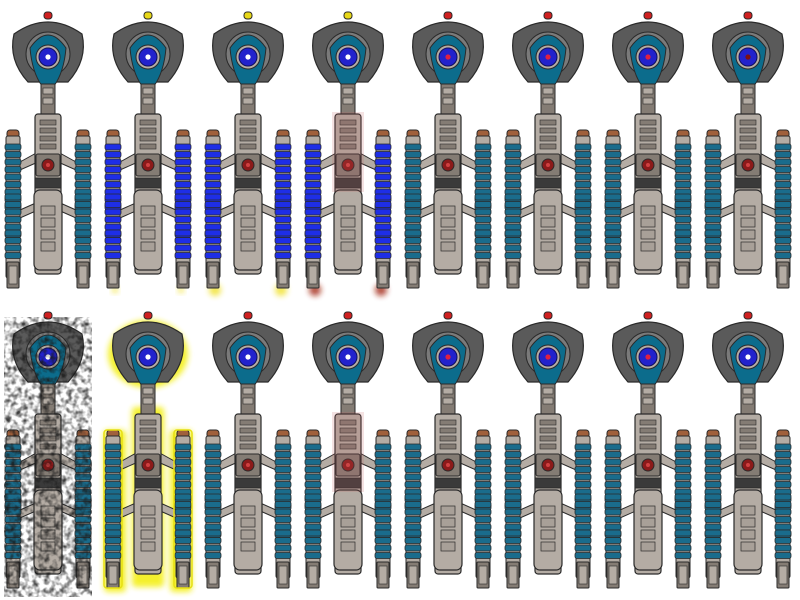 The image size is (800, 600). I want to click on damage-overlay, so click(48, 457).